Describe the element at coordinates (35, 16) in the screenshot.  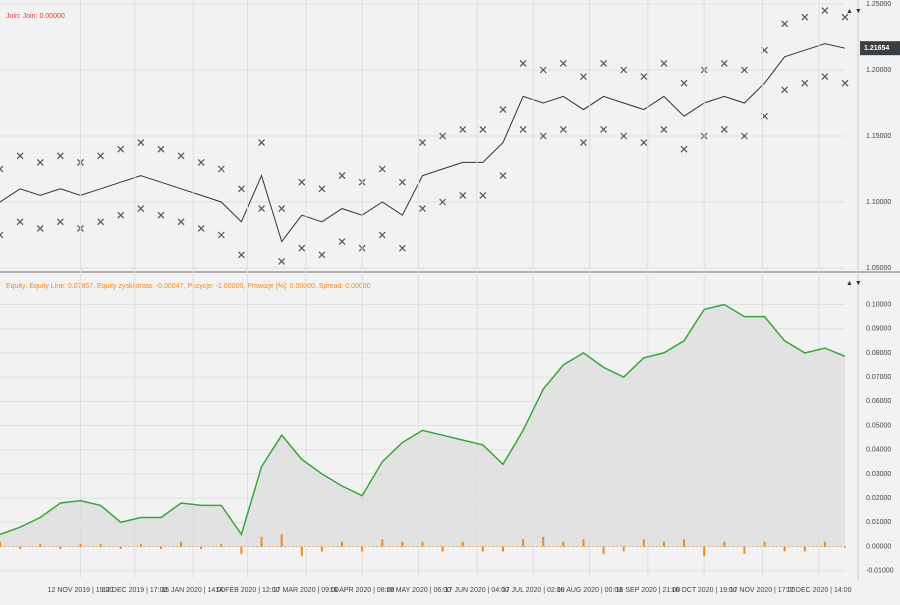
I see `legend-text: Join: Join: 0.00000` at that location.